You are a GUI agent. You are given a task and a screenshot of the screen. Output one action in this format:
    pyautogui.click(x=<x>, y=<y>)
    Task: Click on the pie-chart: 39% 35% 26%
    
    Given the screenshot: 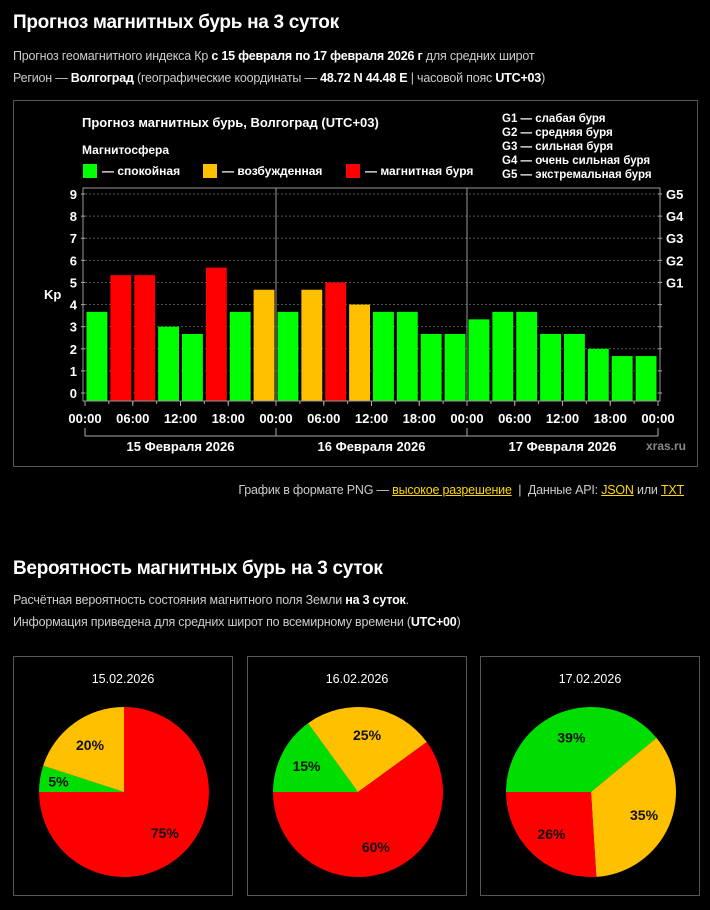 What is the action you would take?
    pyautogui.click(x=591, y=792)
    